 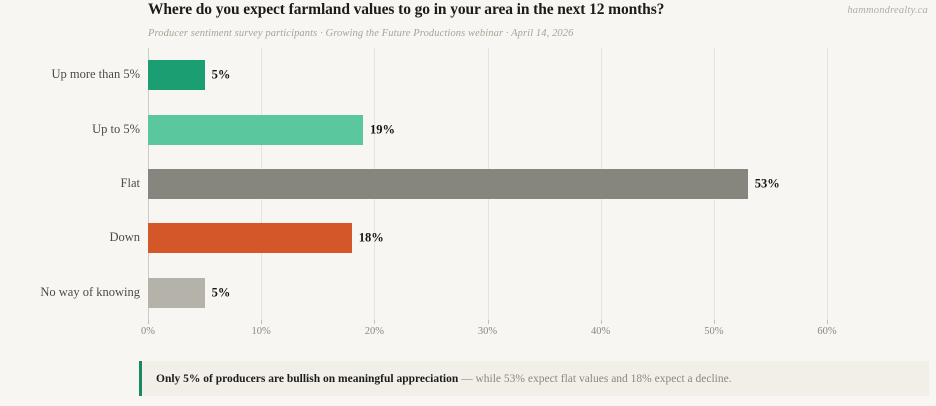 What do you see at coordinates (487, 129) in the screenshot?
I see `bar-row: 19%` at bounding box center [487, 129].